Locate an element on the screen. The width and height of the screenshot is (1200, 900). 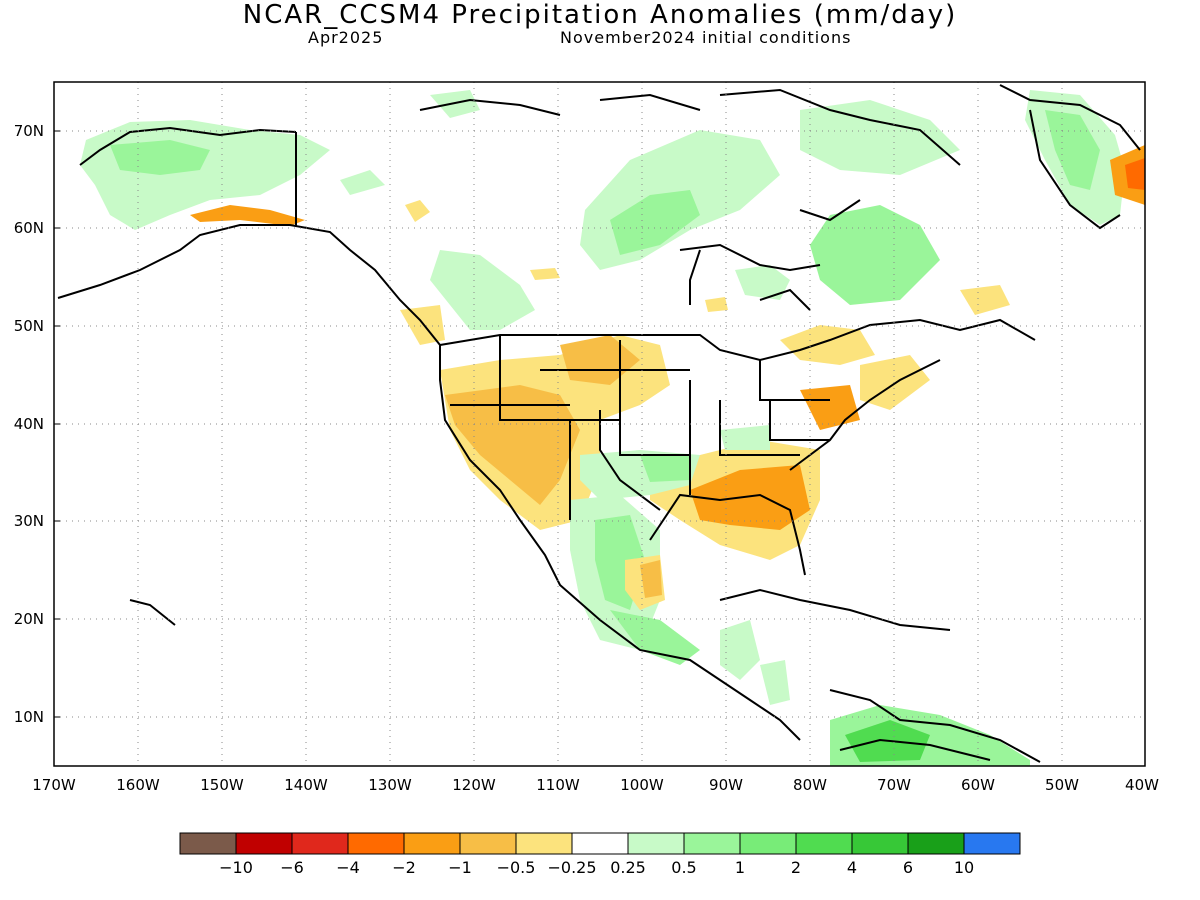
lon-tick-label: 120W is located at coordinates (474, 785).